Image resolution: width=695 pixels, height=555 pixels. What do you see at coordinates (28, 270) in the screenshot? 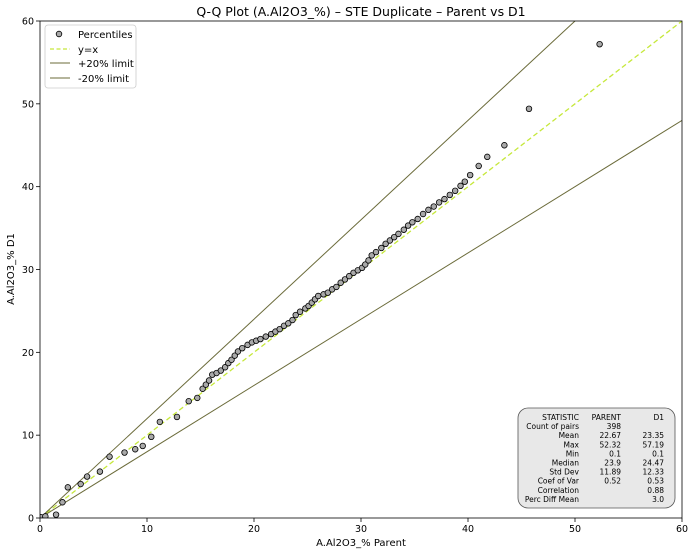
I see `y-tick-label: 30` at bounding box center [28, 270].